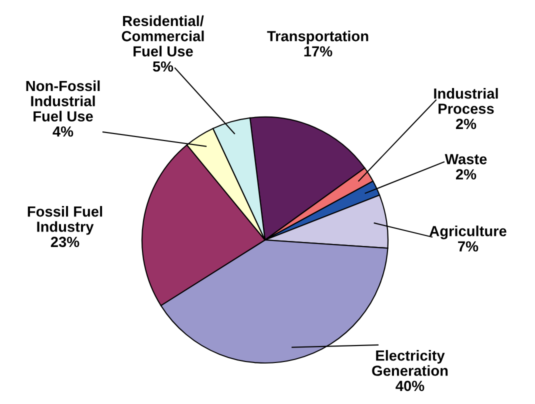 This screenshot has height=404, width=535. What do you see at coordinates (63, 101) in the screenshot?
I see `slice-label: Non-Fossil Industrial Fuel Use` at bounding box center [63, 101].